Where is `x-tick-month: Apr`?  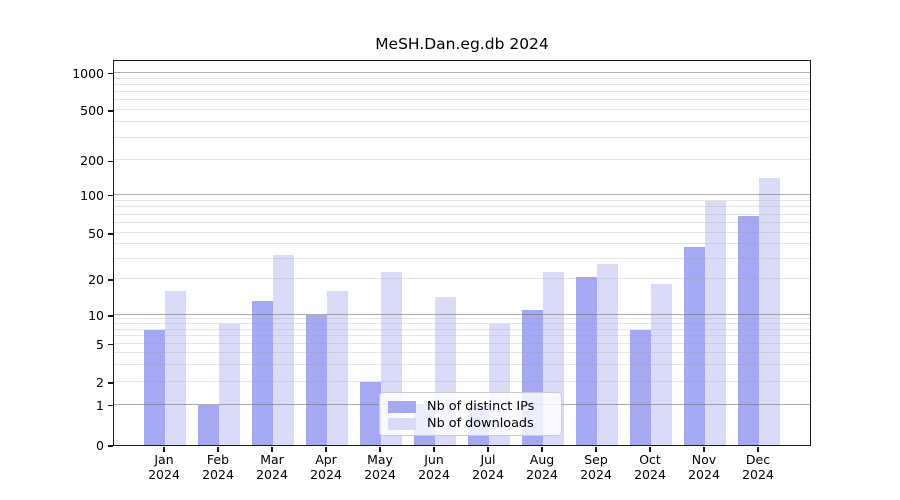 x-tick-month: Apr is located at coordinates (326, 459).